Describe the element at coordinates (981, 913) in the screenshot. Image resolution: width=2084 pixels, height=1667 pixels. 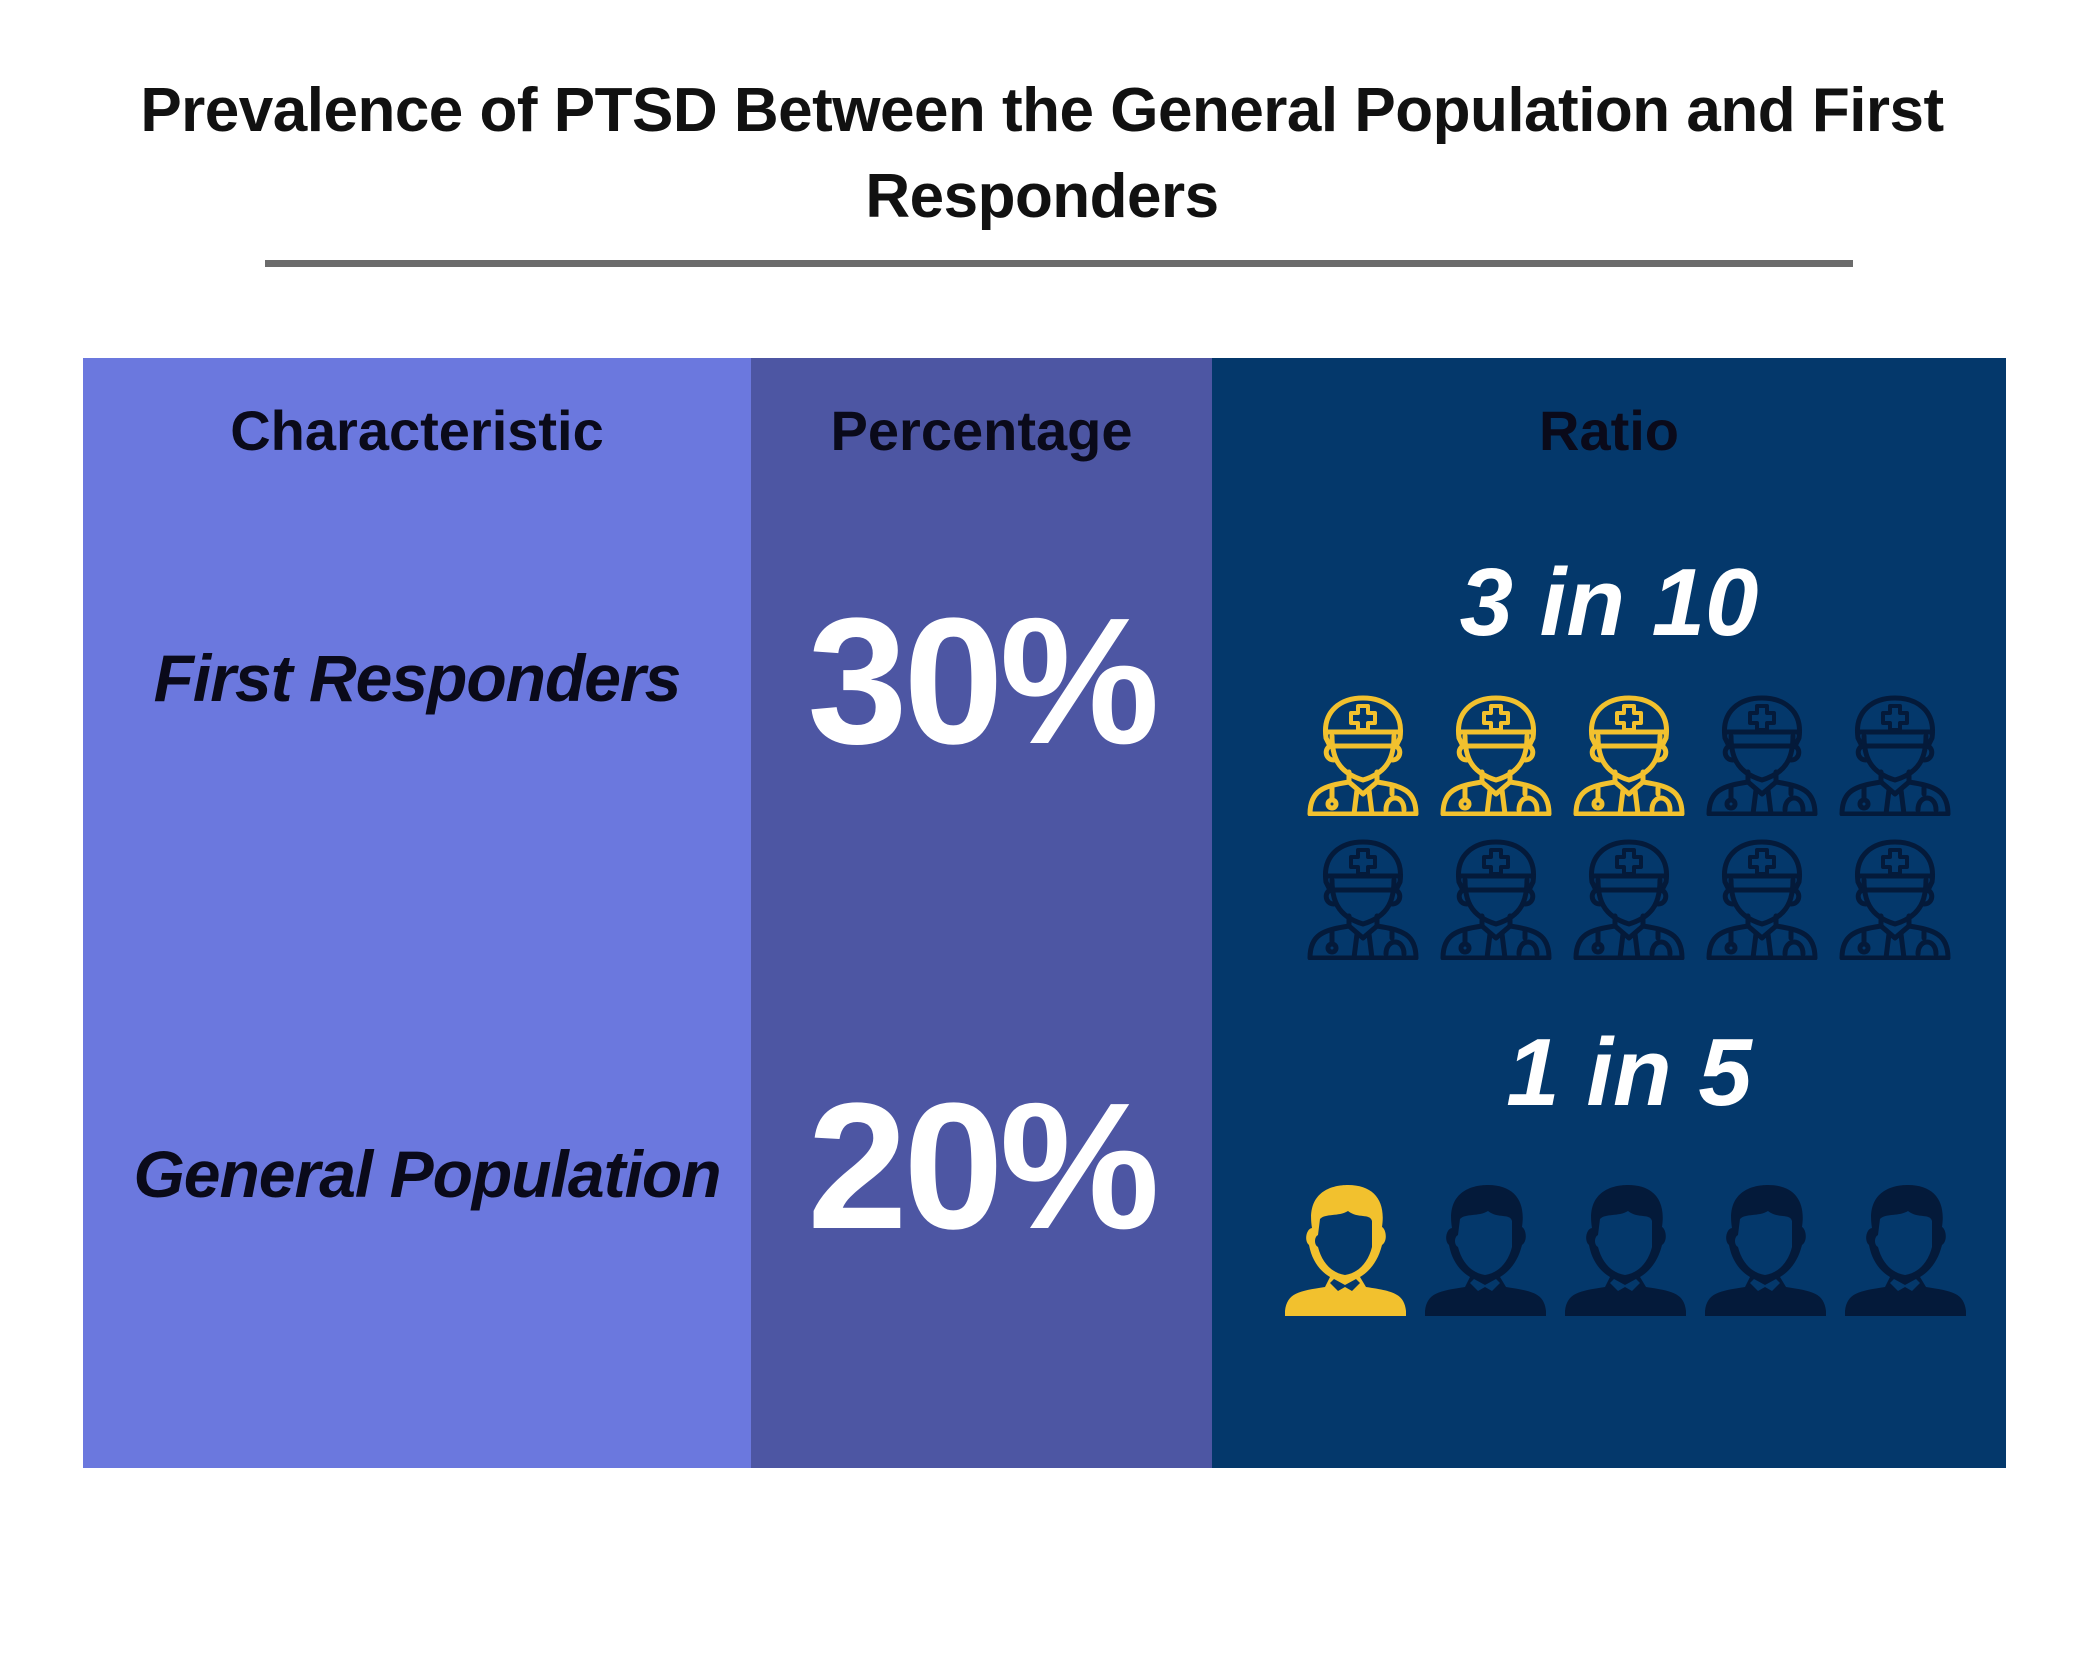
I see `percentage-column: Percentage 30% 20%` at that location.